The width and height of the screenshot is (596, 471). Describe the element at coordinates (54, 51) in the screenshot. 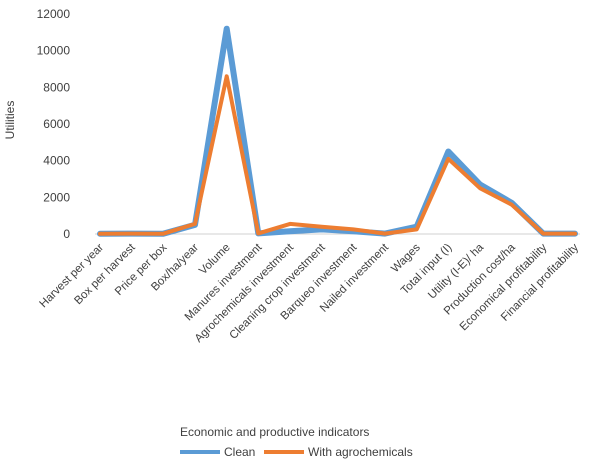

I see `y-tick-label: 10000` at that location.